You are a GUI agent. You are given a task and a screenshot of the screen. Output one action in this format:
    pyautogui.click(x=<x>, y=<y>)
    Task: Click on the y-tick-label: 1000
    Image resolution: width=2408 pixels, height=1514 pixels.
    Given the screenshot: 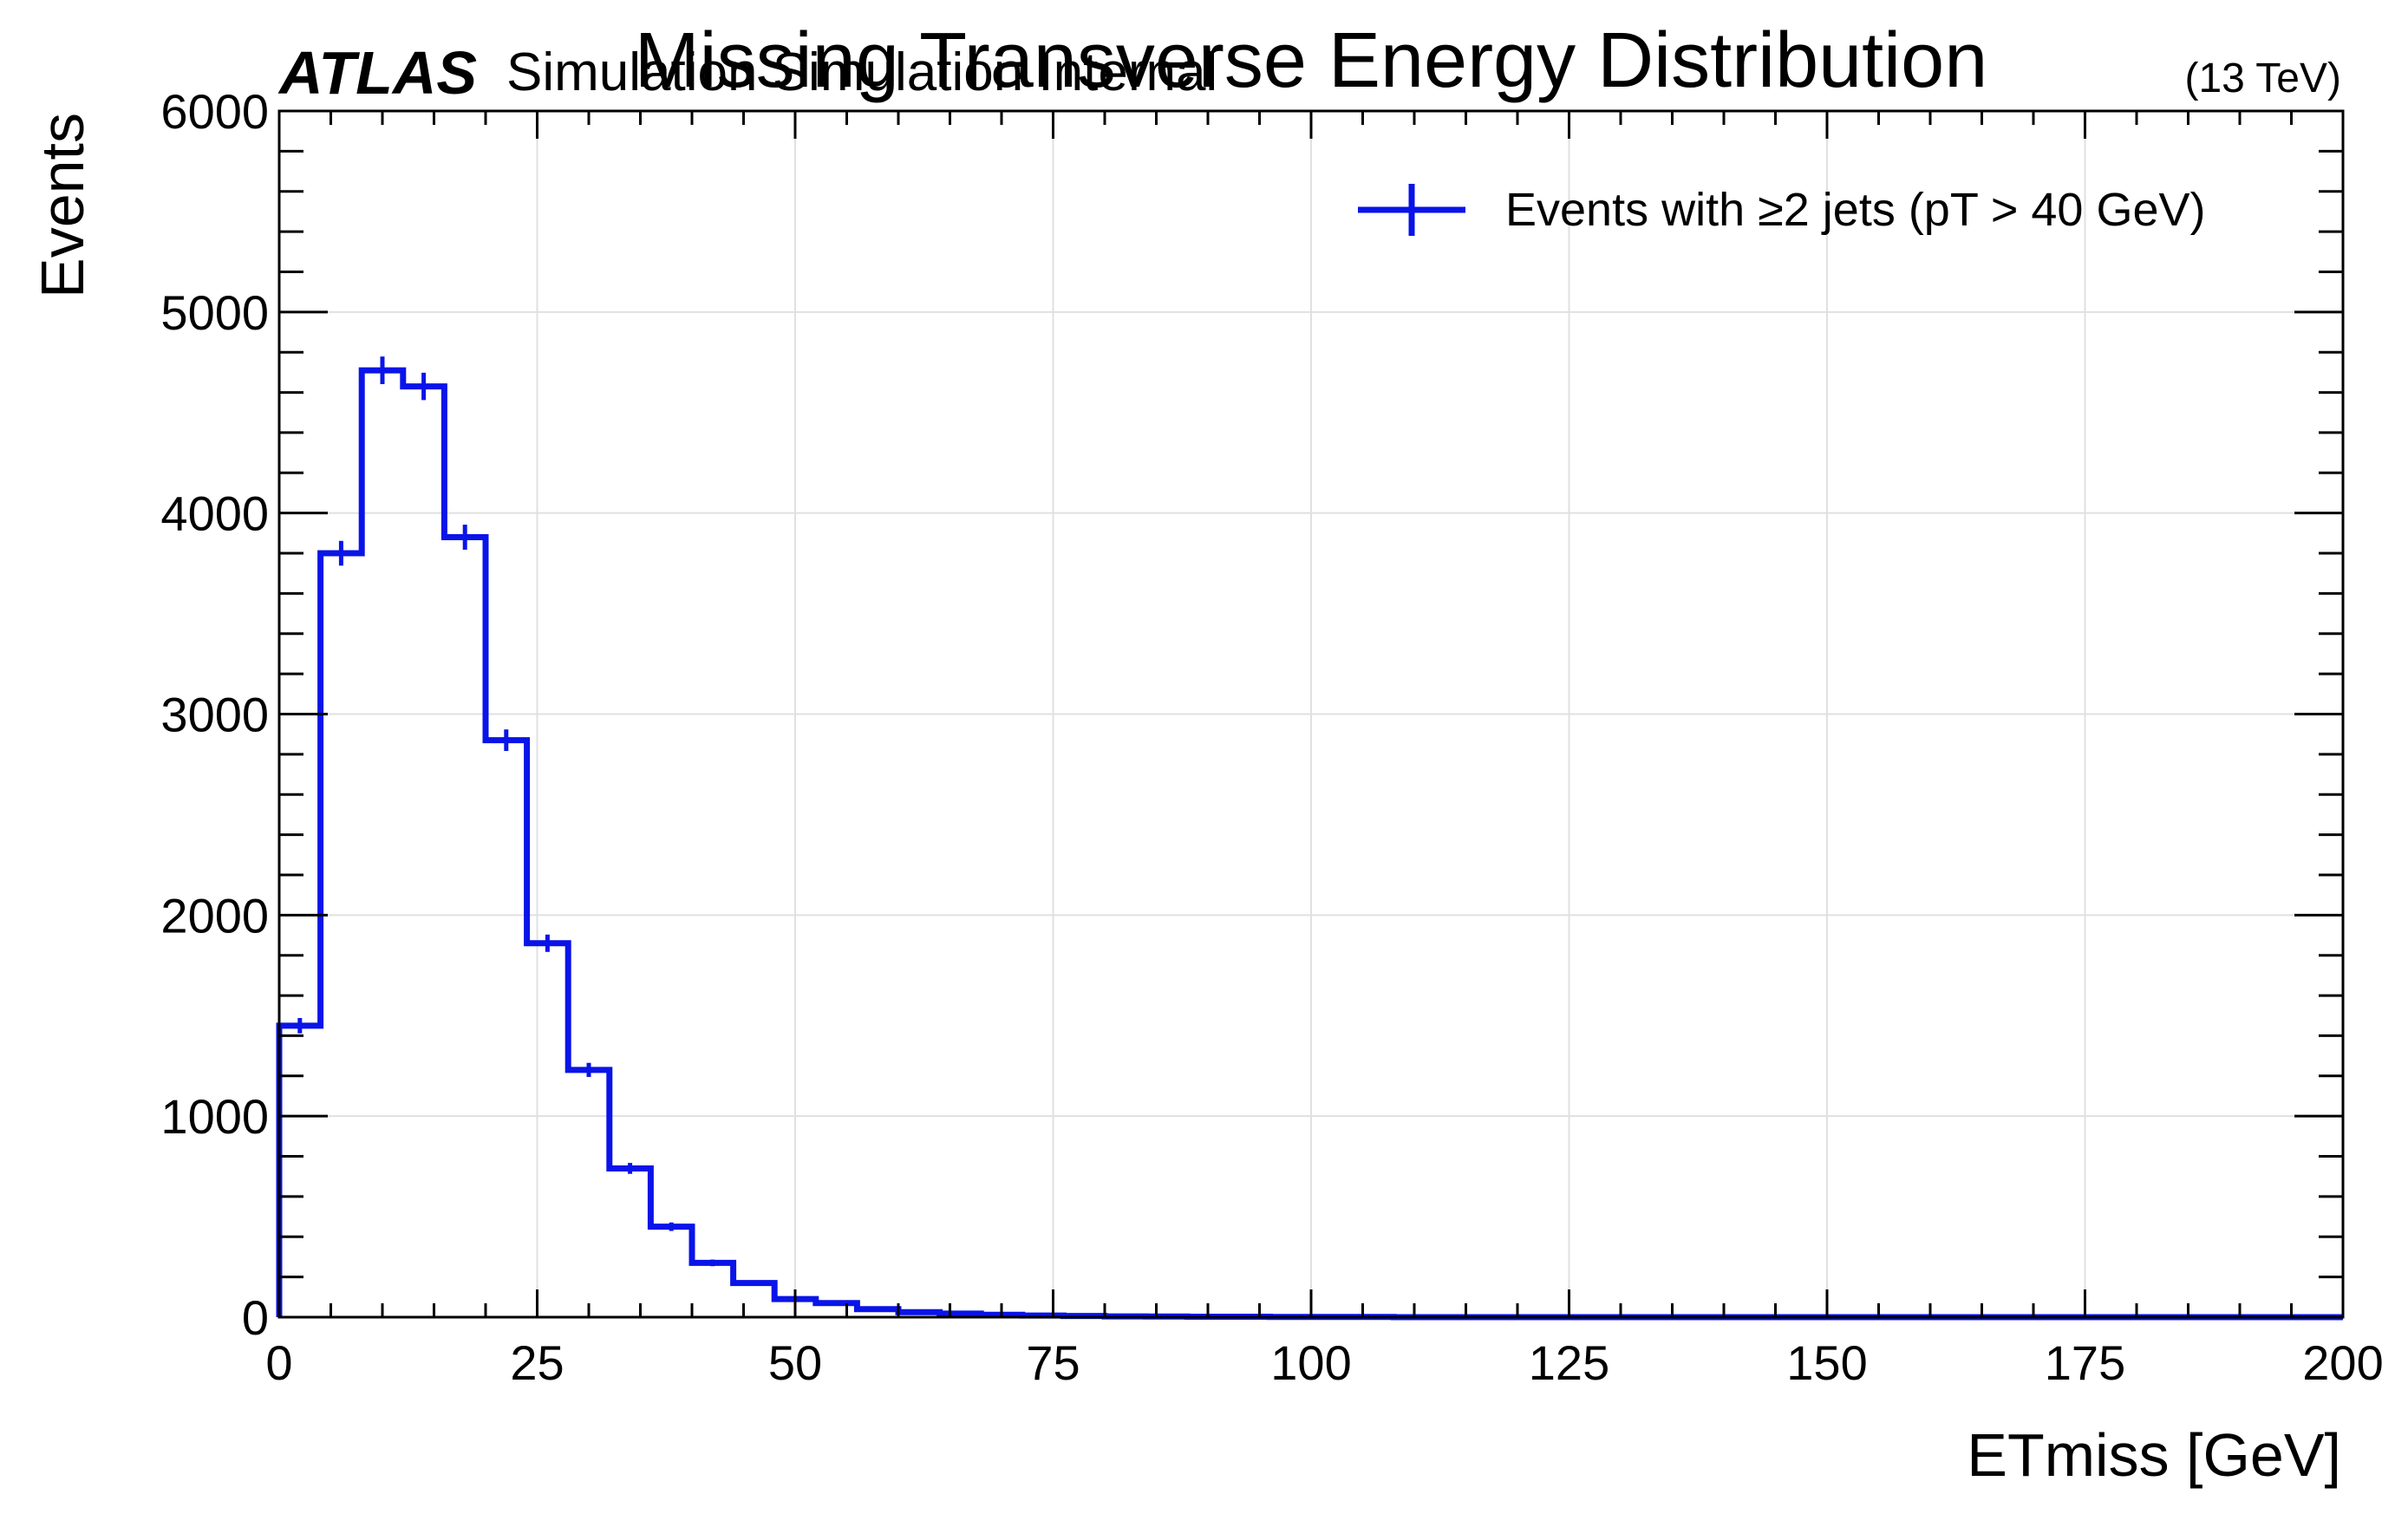 What is the action you would take?
    pyautogui.click(x=215, y=1117)
    